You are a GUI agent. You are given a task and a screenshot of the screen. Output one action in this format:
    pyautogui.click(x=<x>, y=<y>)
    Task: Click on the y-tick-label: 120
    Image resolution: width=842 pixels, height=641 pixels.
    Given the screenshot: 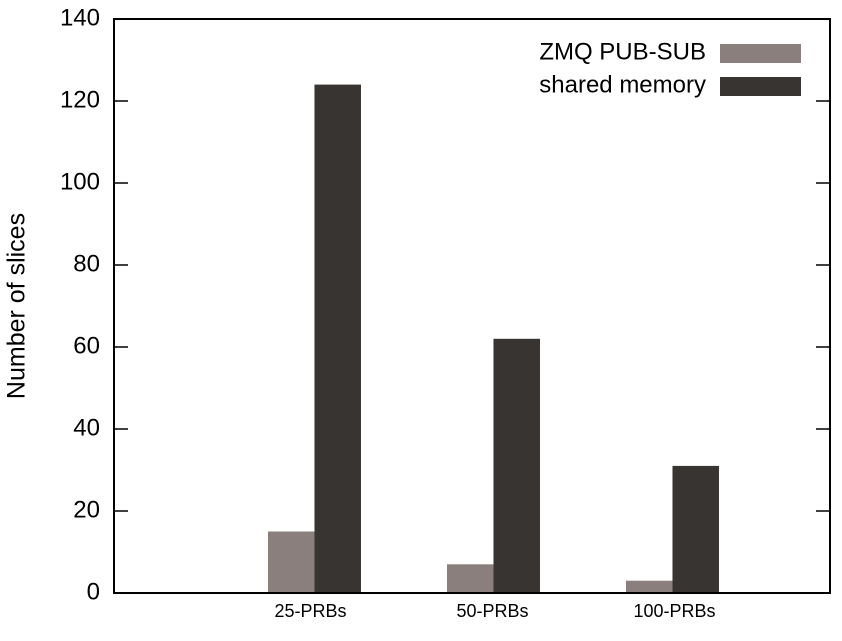 What is the action you would take?
    pyautogui.click(x=80, y=99)
    